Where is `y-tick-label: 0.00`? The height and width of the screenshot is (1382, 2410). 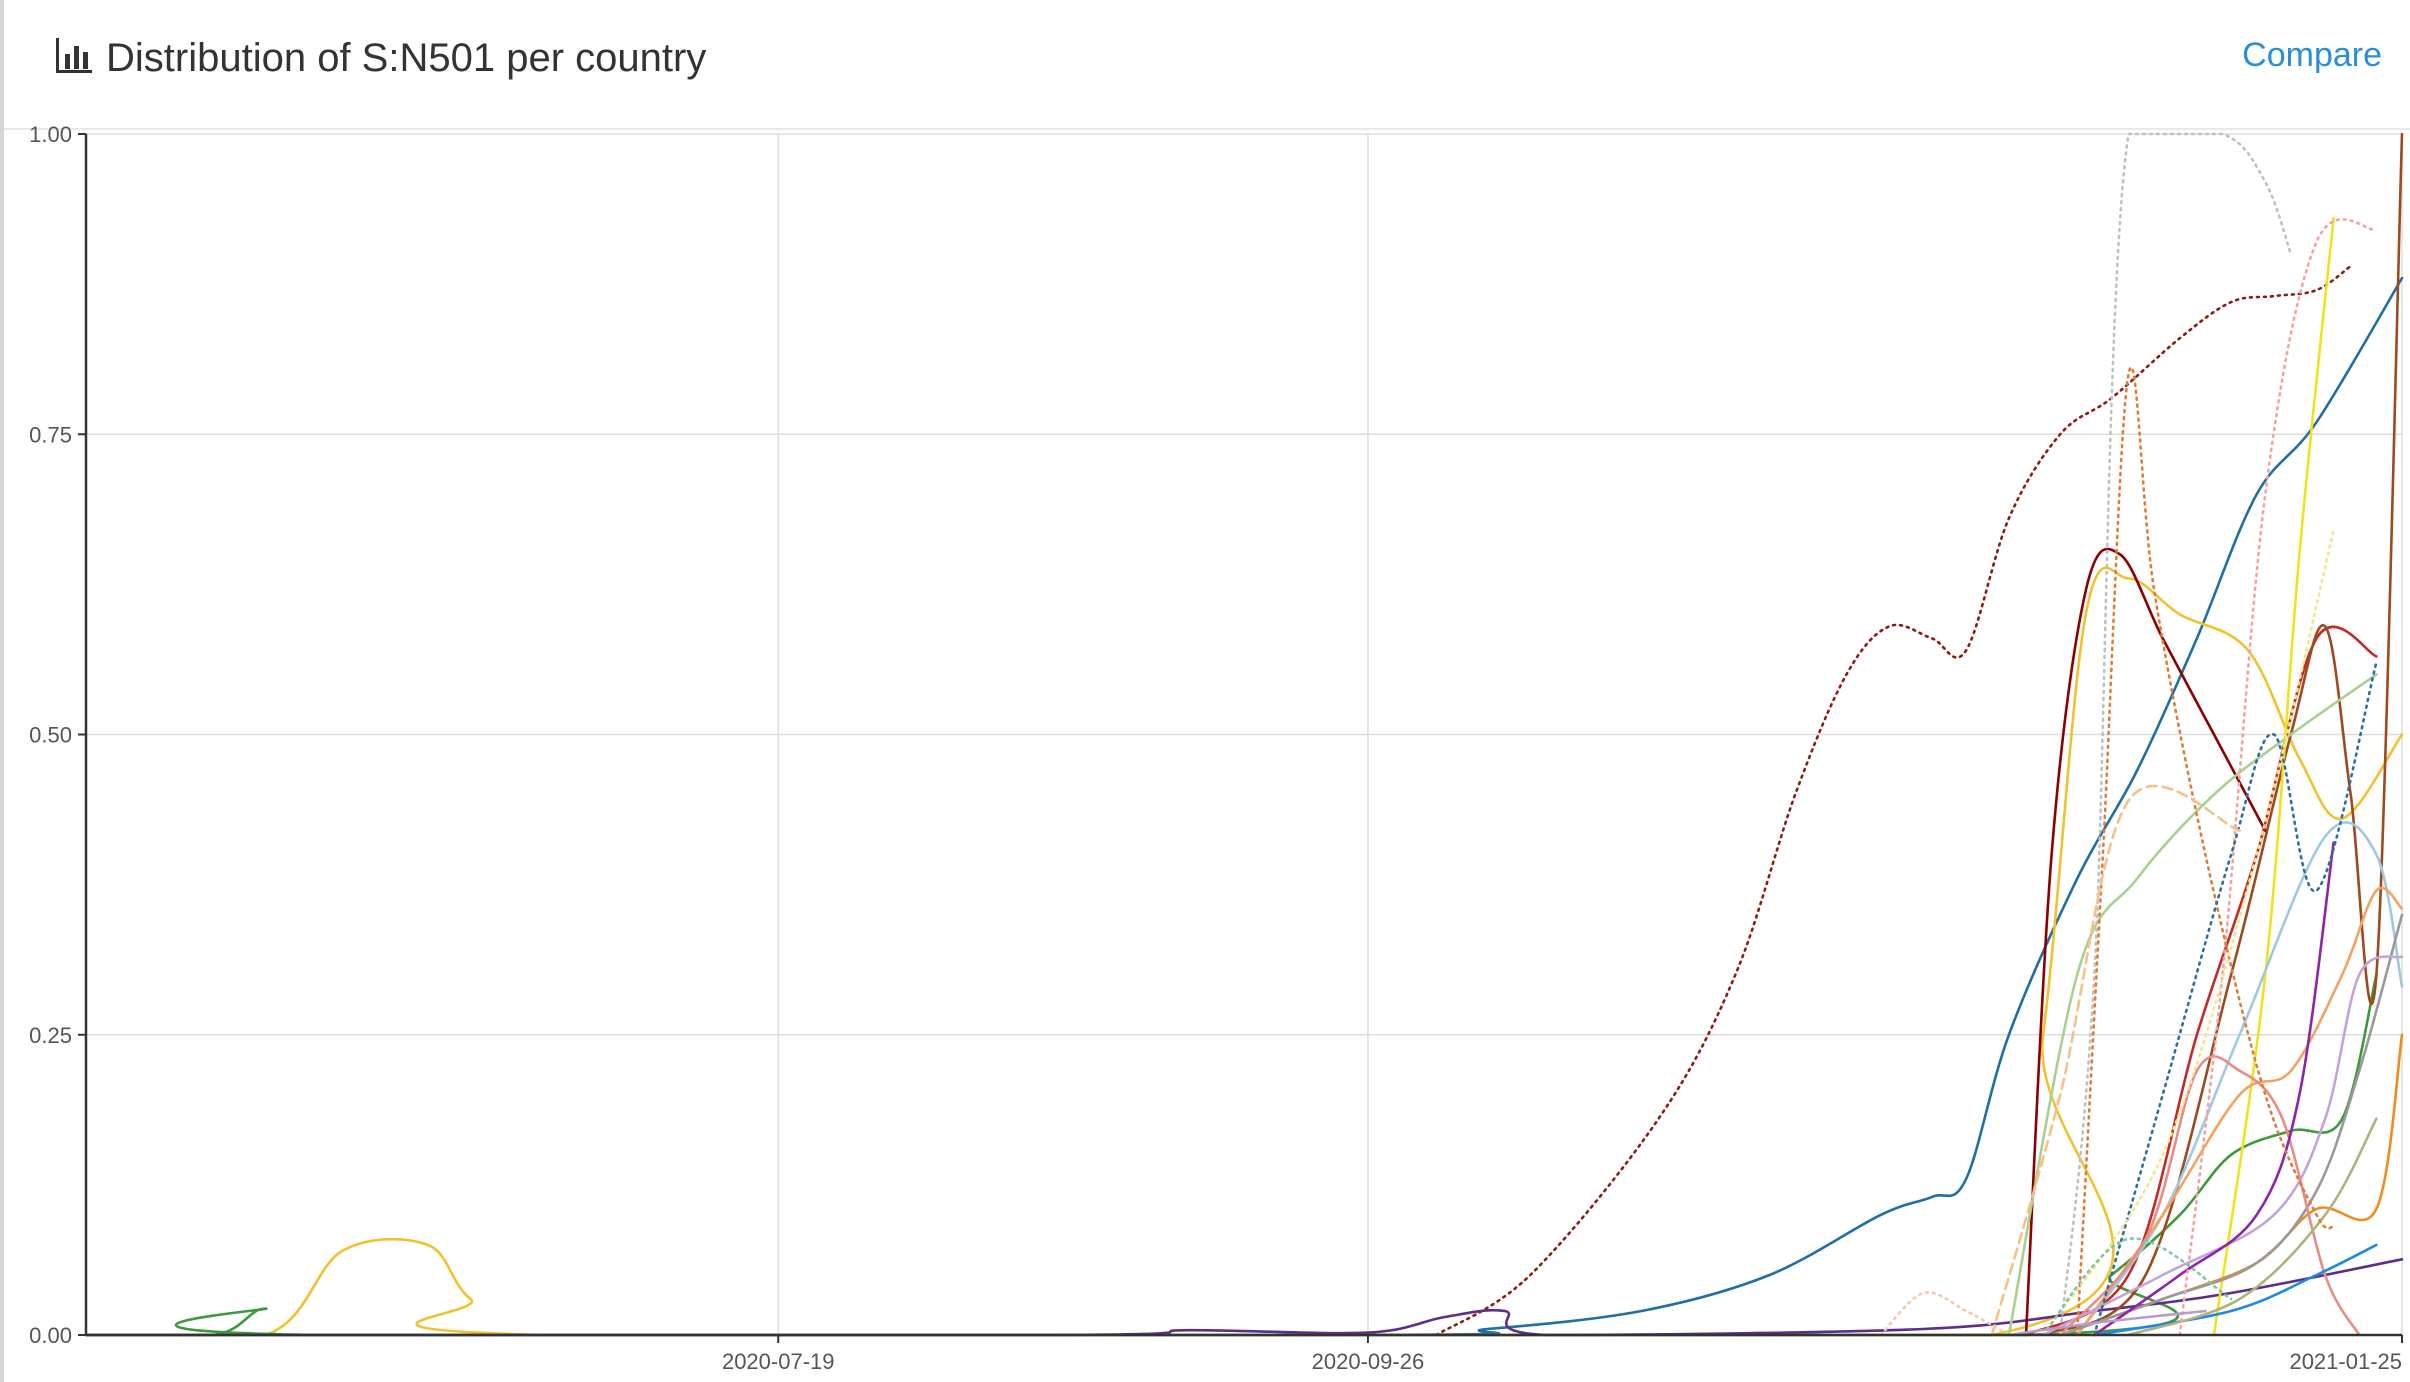 y-tick-label: 0.00 is located at coordinates (50, 1335).